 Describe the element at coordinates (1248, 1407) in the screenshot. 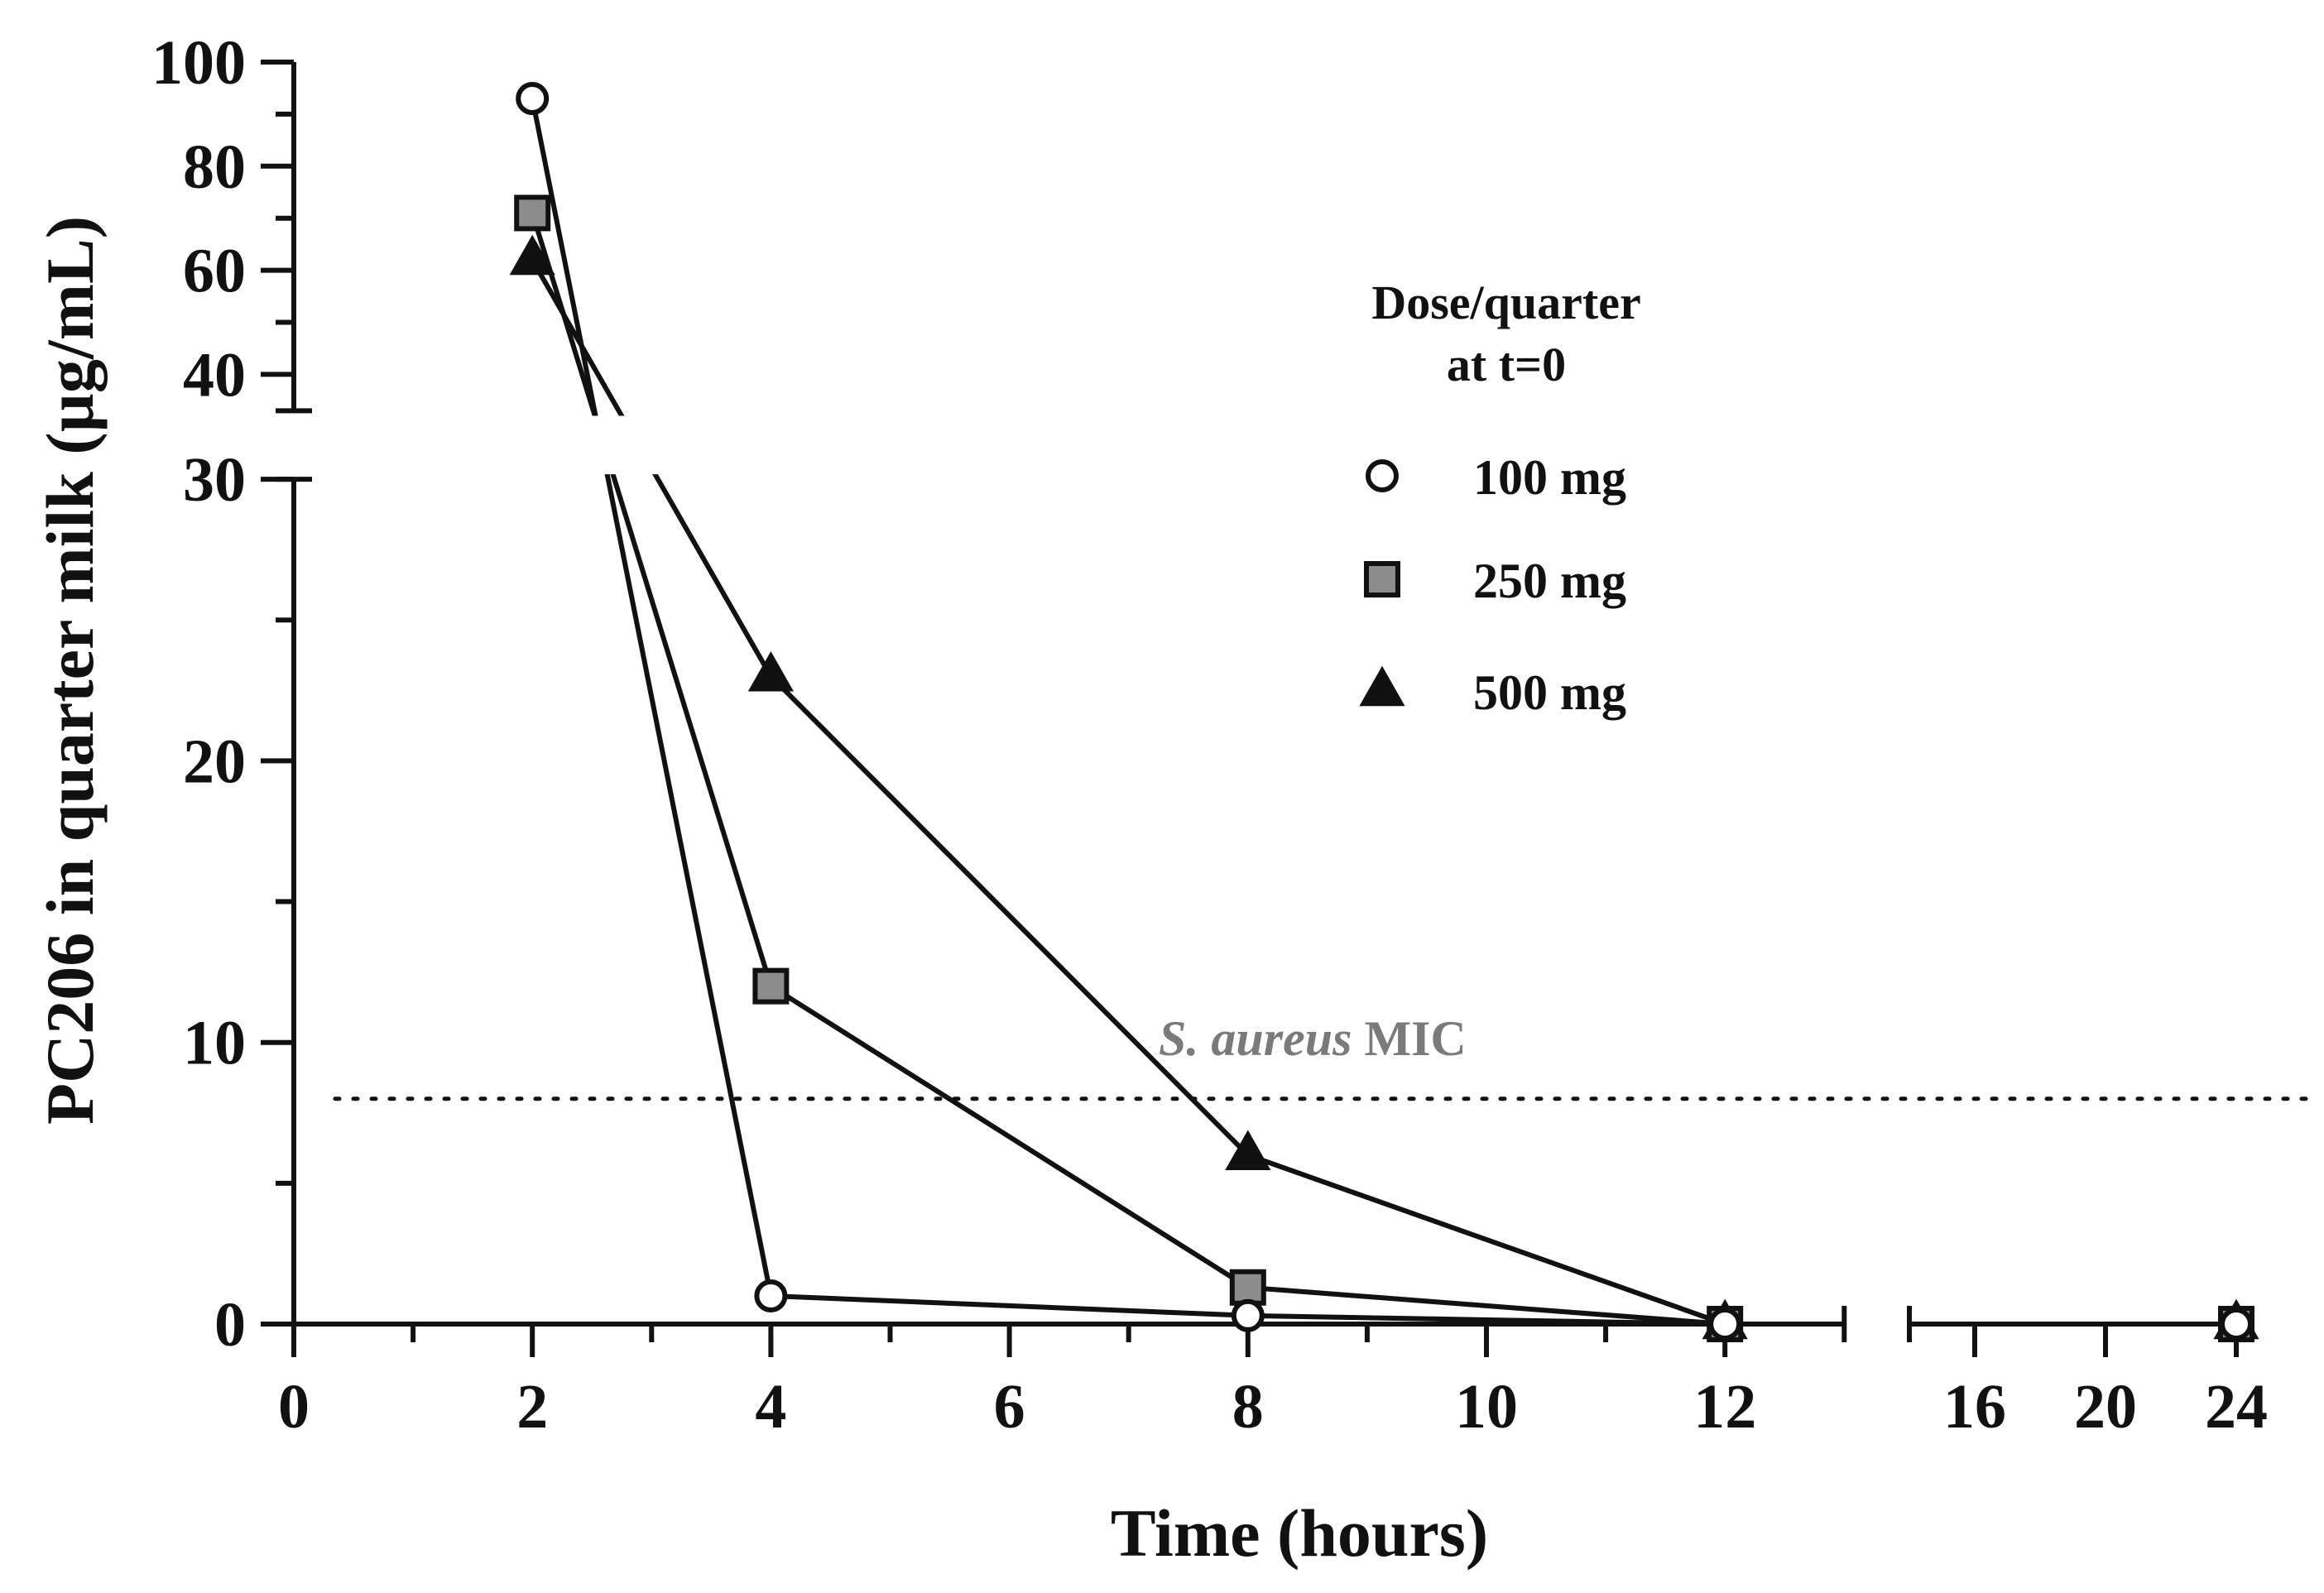

I see `x-tick-label: 8` at that location.